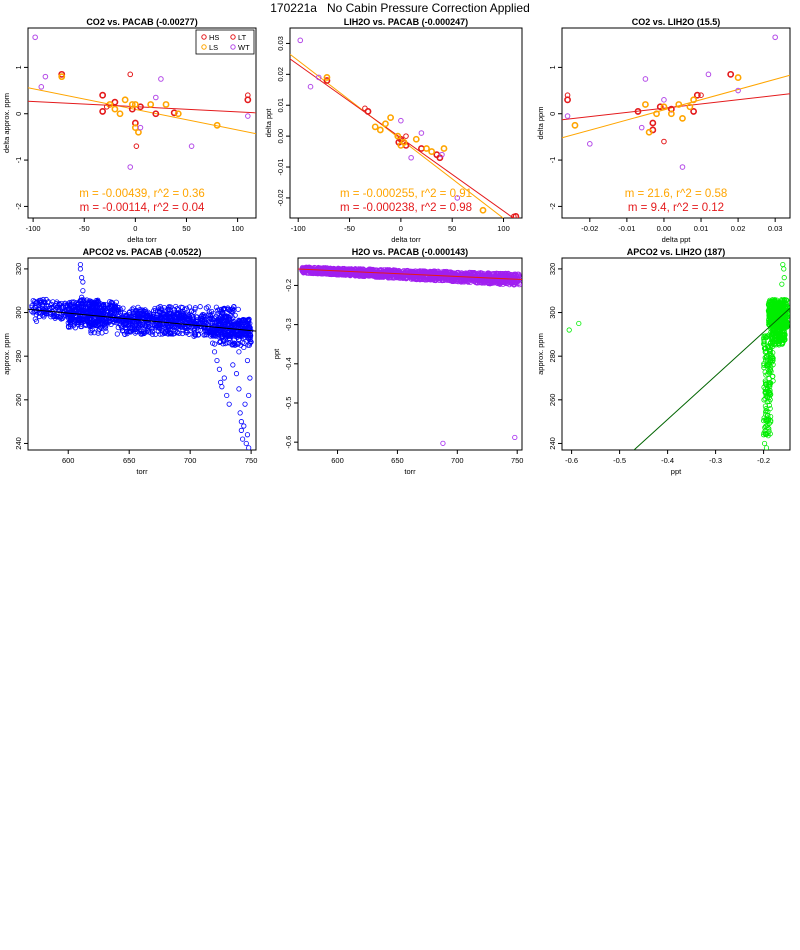 The image size is (800, 950). Describe the element at coordinates (406, 123) in the screenshot. I see `plot-frame` at that location.